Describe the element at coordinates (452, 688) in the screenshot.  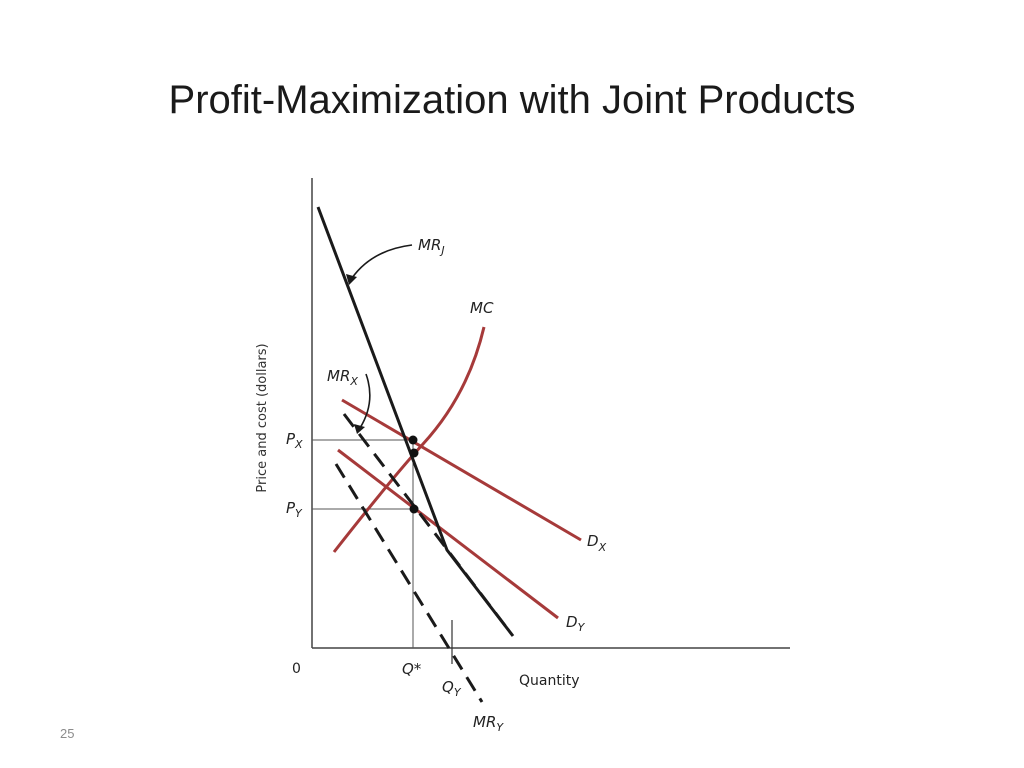
I see `qy-label: QY` at that location.